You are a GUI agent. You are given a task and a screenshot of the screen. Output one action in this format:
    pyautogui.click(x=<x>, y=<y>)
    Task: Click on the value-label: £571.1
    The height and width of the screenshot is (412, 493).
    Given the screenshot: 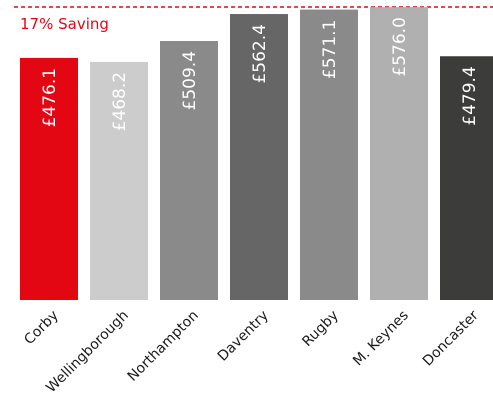 What is the action you would take?
    pyautogui.click(x=330, y=49)
    